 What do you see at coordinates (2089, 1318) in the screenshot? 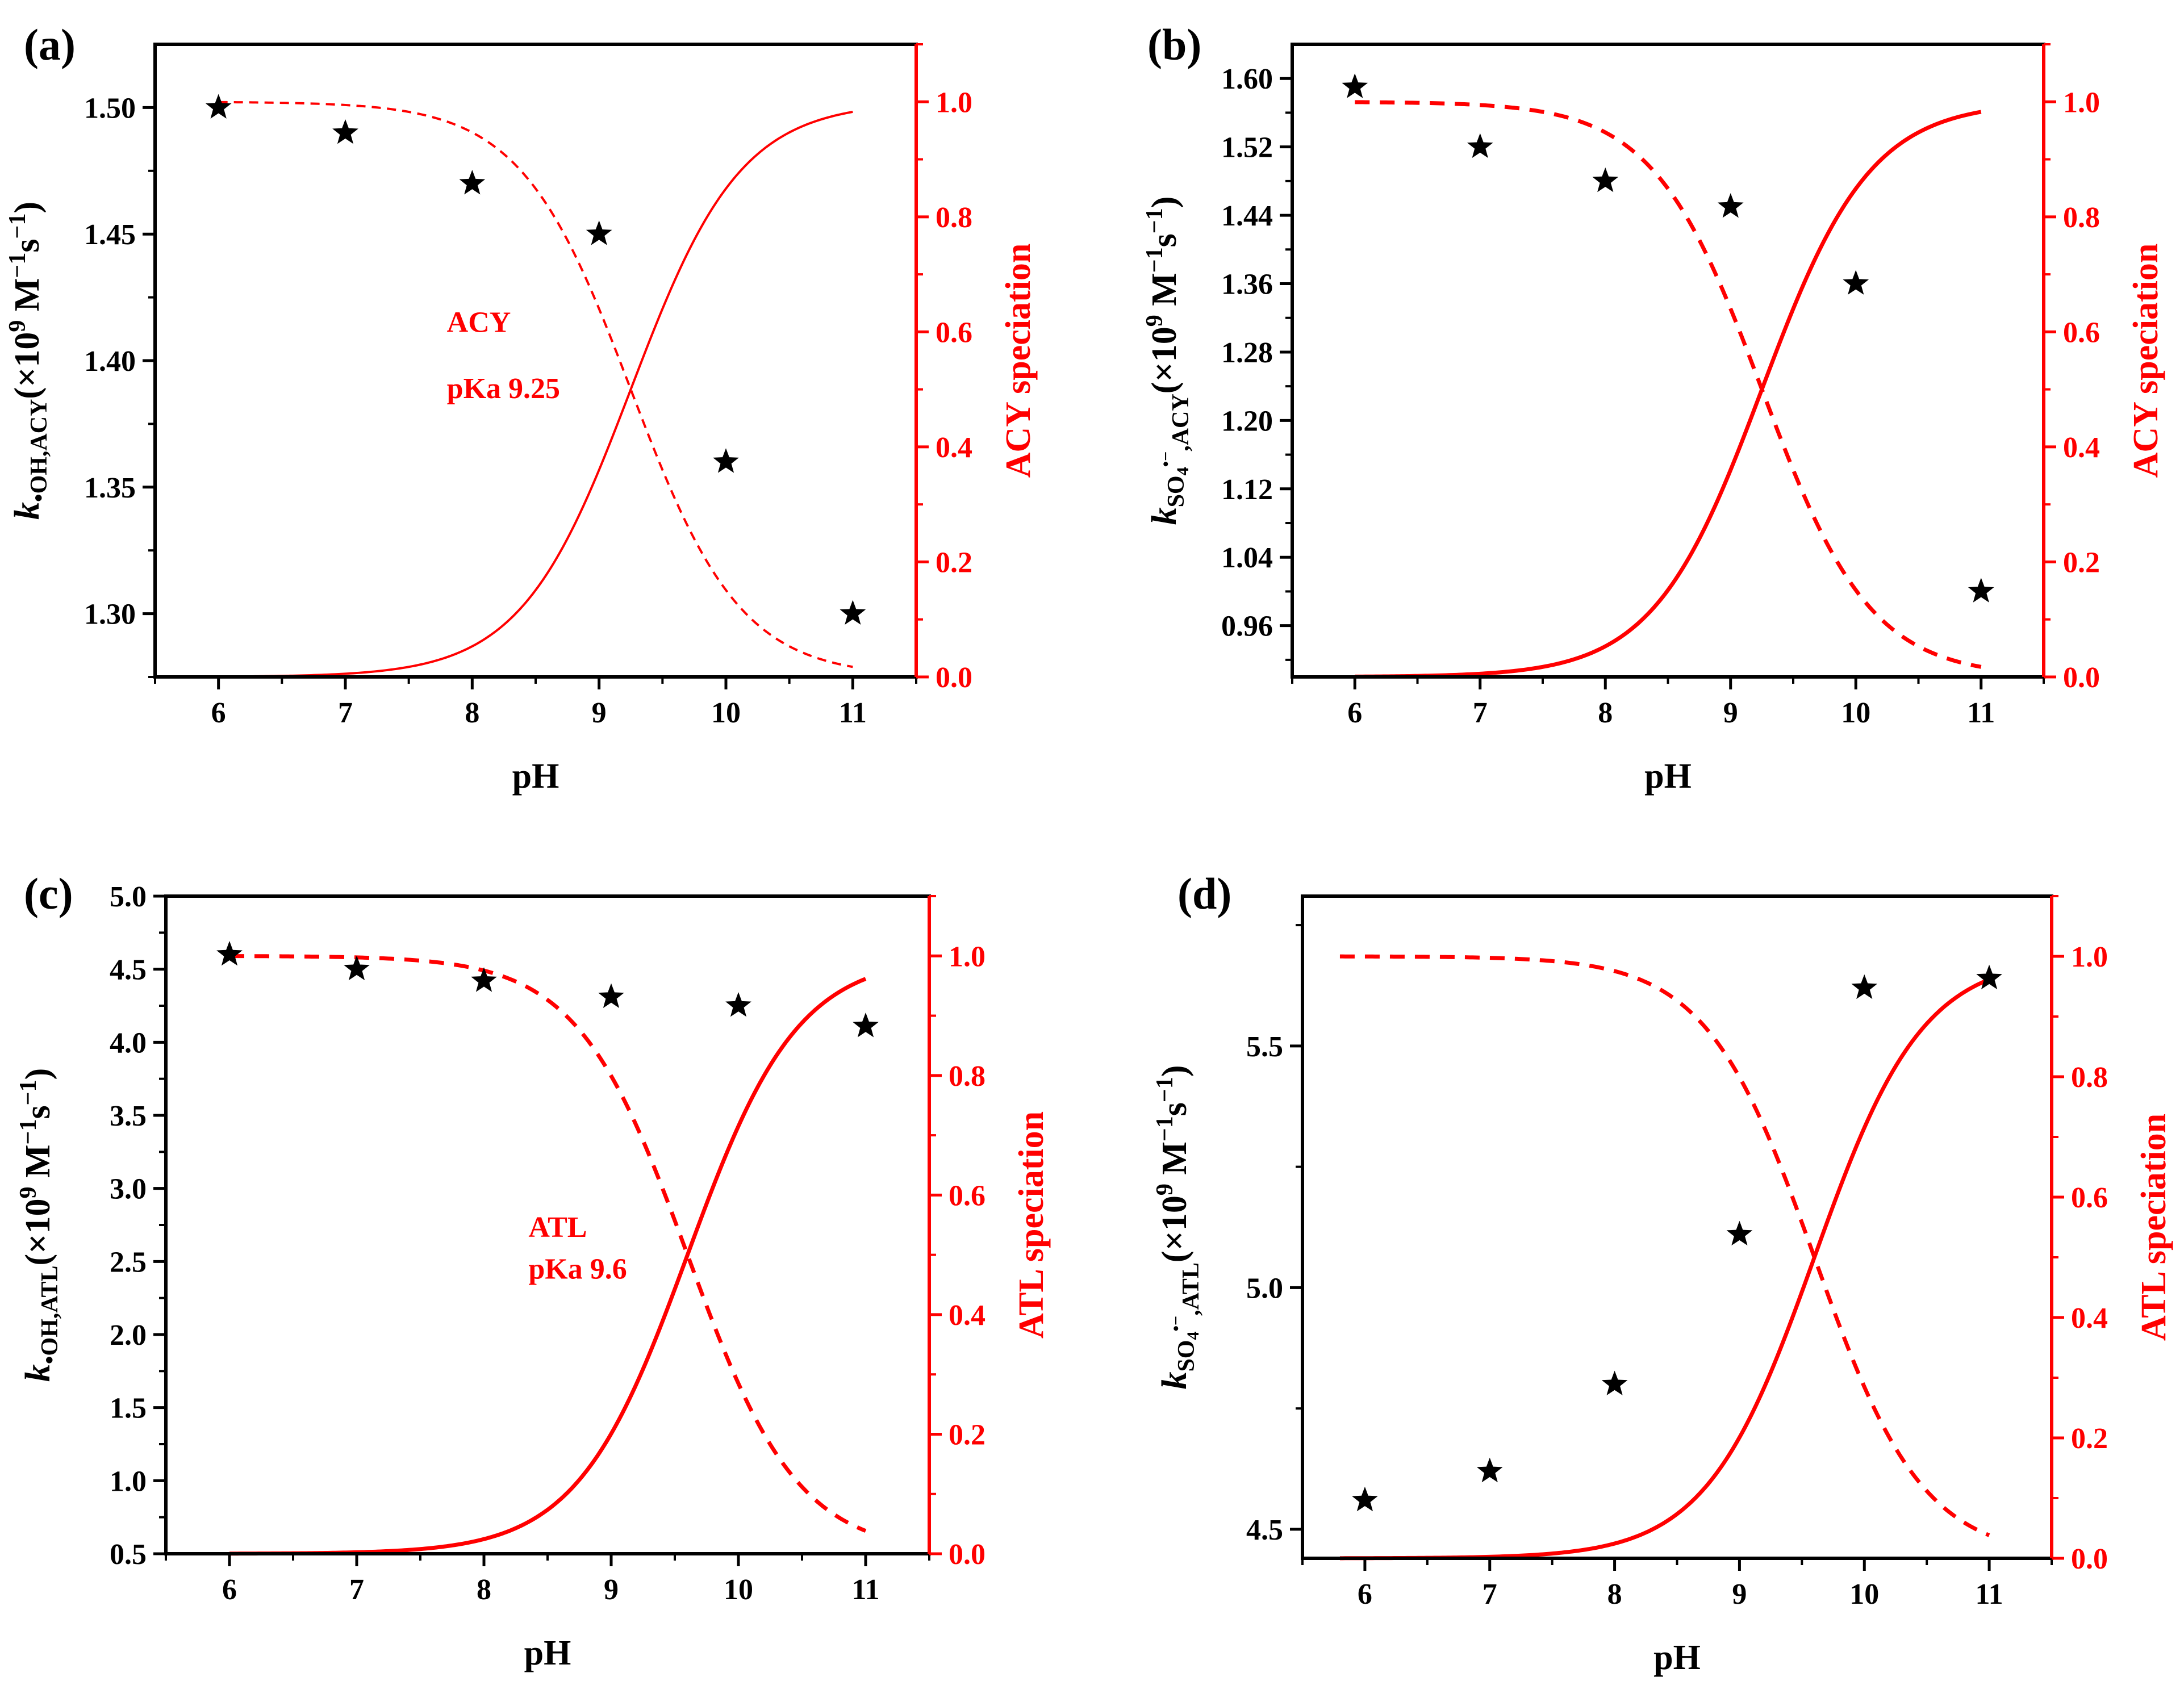
I see `y-right-tick-label-d: 0.4` at bounding box center [2089, 1318].